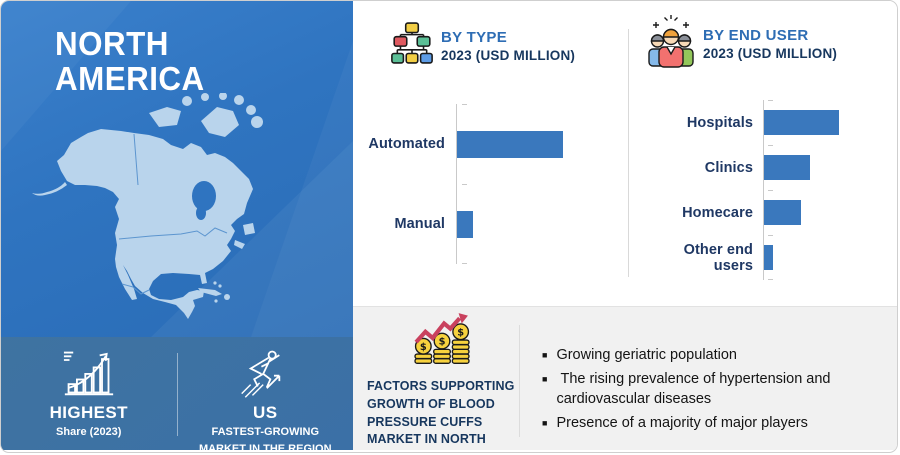 This screenshot has width=900, height=455. I want to click on bar-row: Clinics, so click(768, 167).